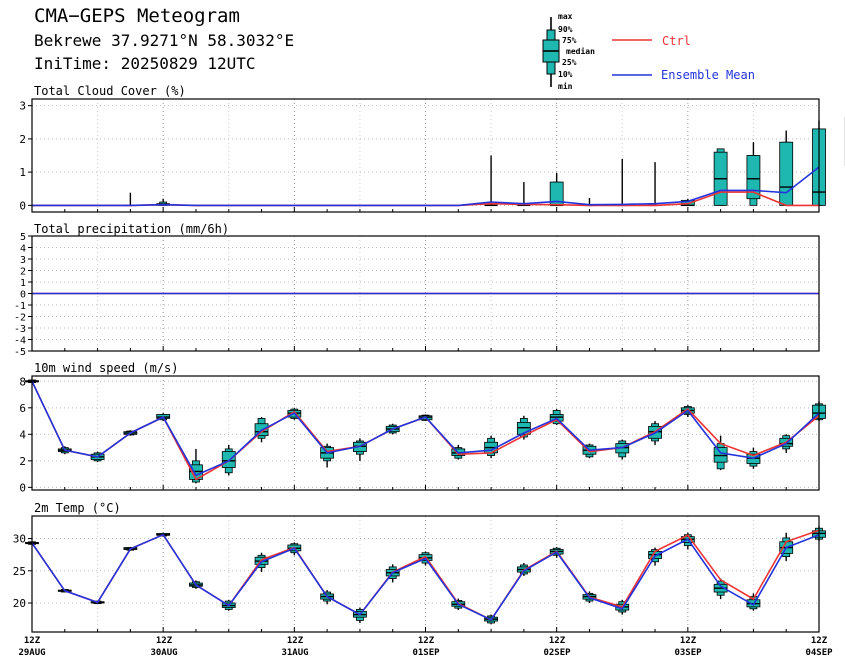 The height and width of the screenshot is (667, 845). I want to click on y-tick-label: 25, so click(19, 571).